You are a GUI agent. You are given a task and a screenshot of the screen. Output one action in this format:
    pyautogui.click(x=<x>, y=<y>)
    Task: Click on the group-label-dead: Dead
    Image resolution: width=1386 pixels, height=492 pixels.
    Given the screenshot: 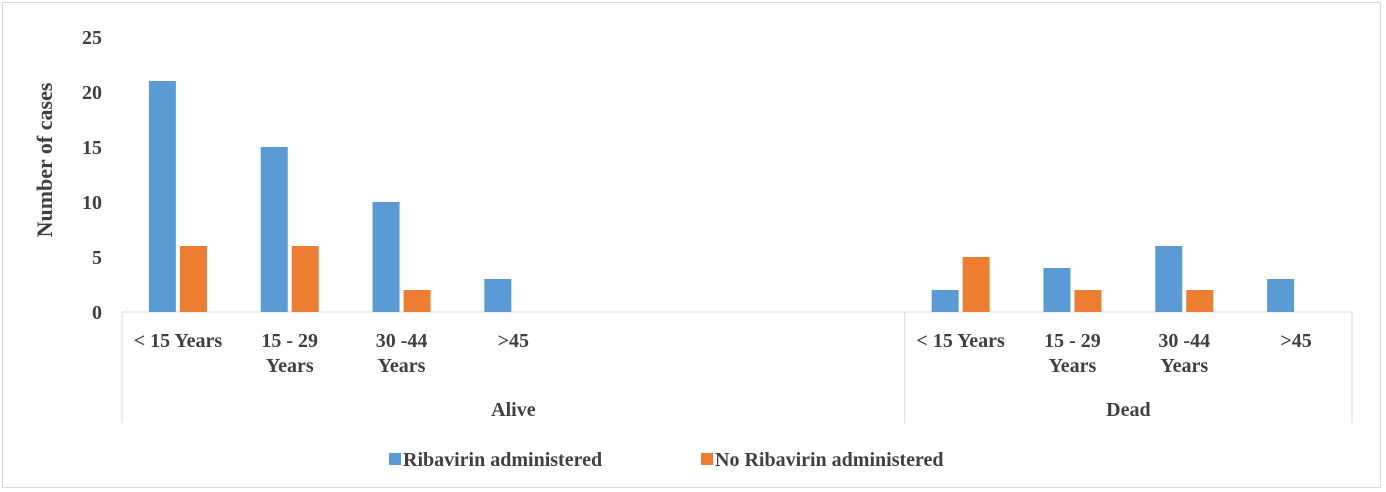 What is the action you would take?
    pyautogui.click(x=1128, y=410)
    